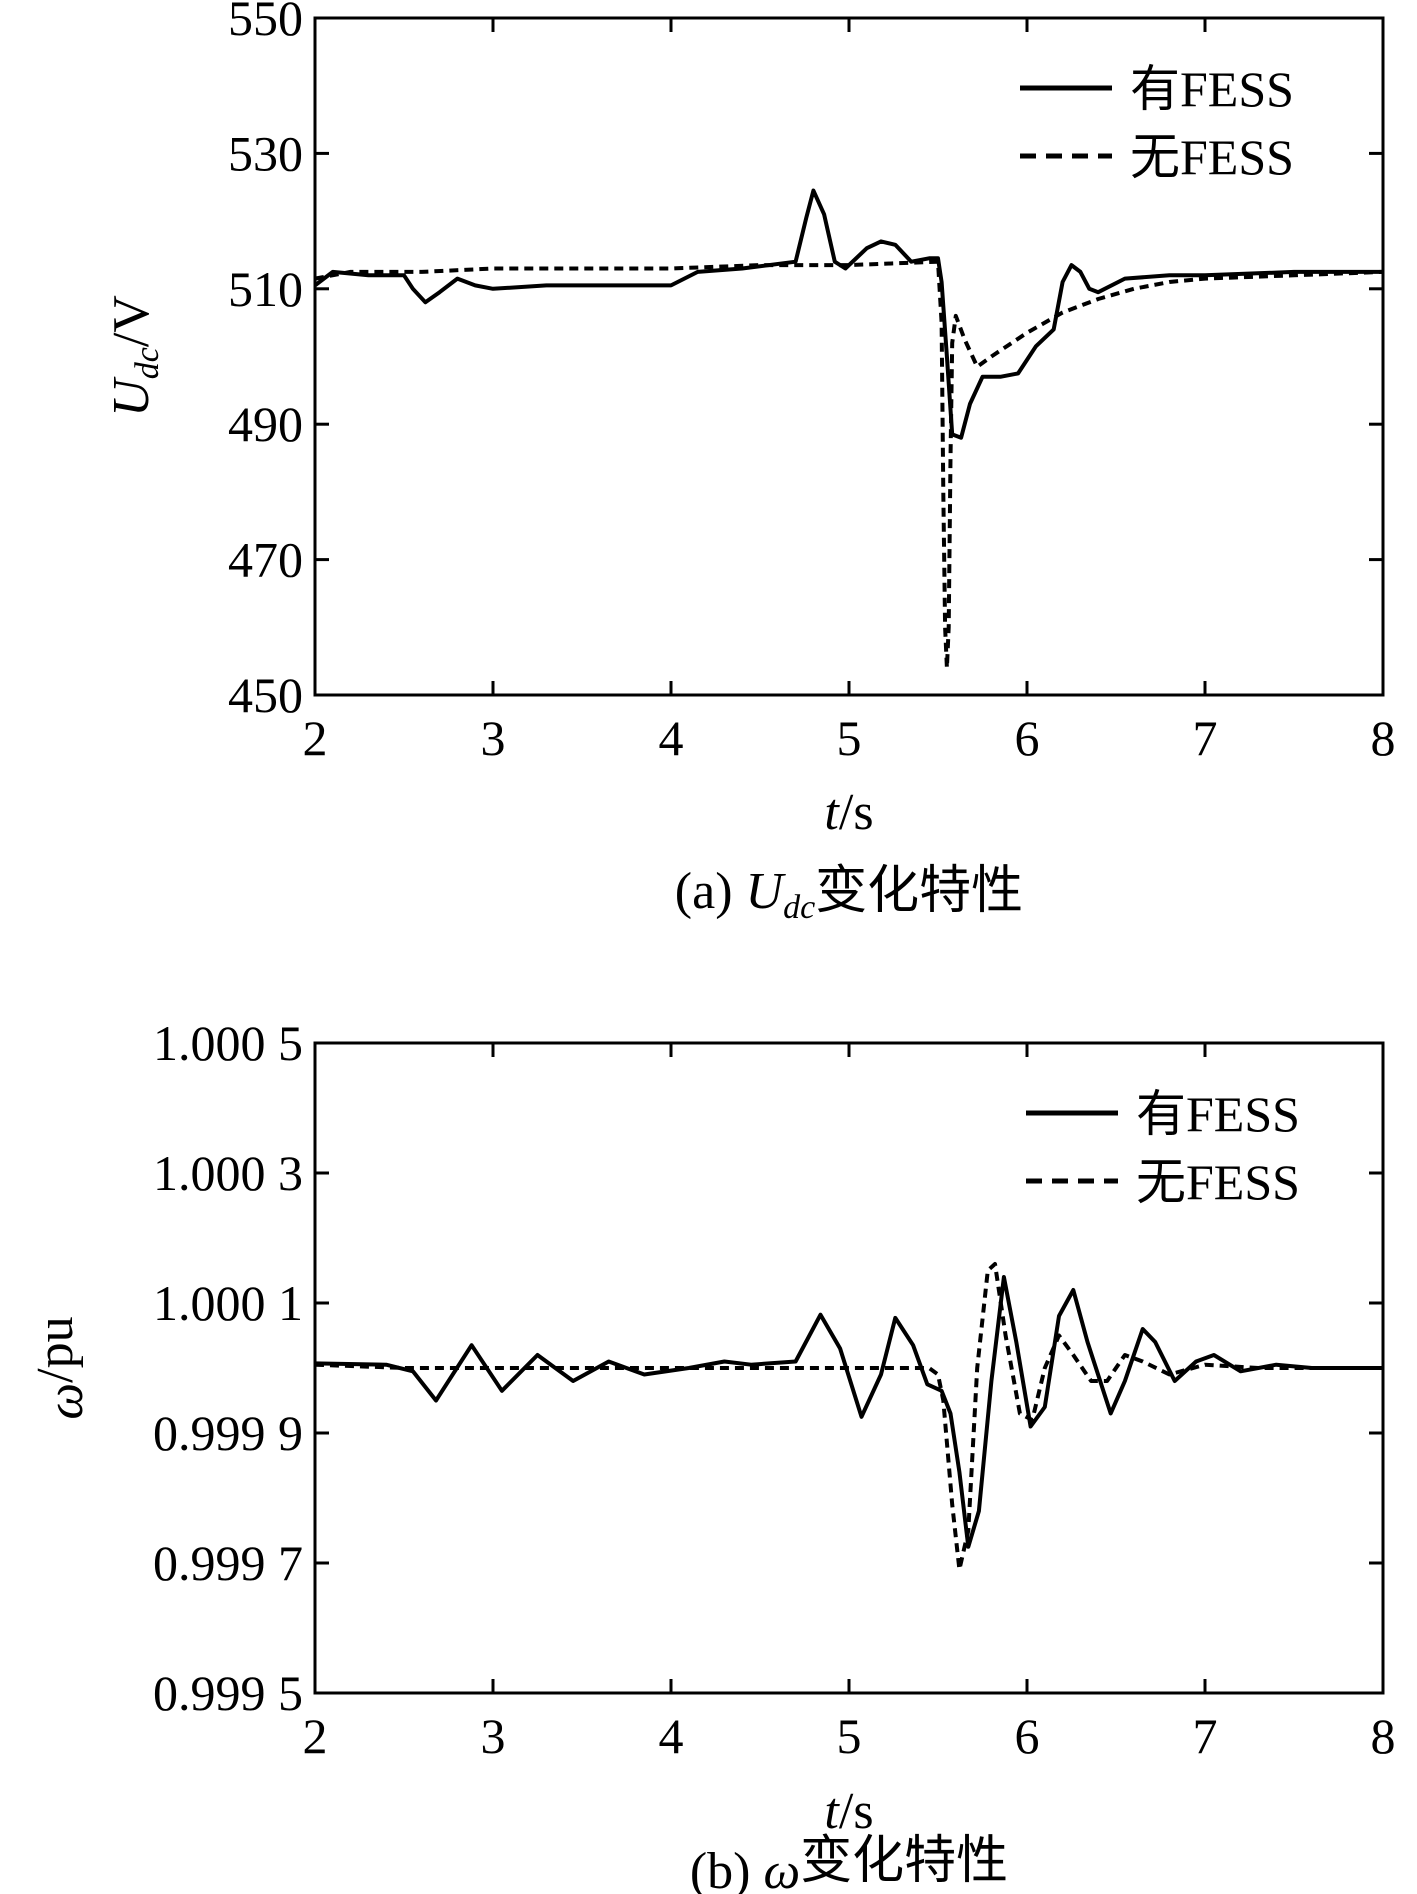 The image size is (1417, 1894). Describe the element at coordinates (265, 424) in the screenshot. I see `y-tick-label: 490` at that location.